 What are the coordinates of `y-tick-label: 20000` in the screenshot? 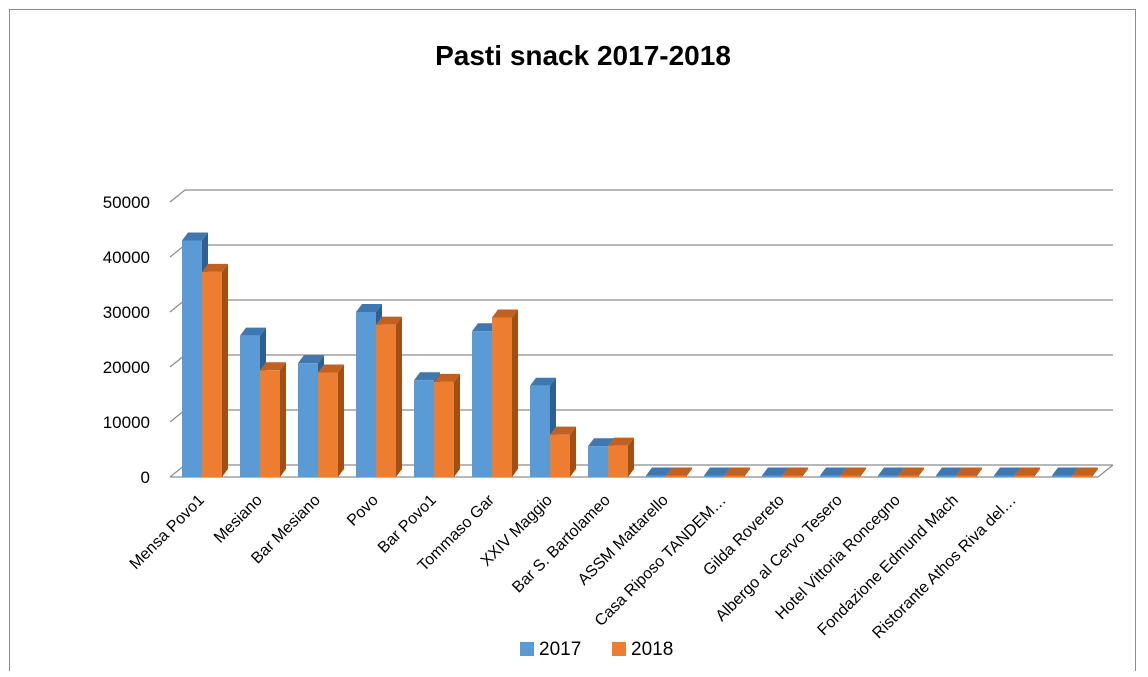 It's located at (126, 367).